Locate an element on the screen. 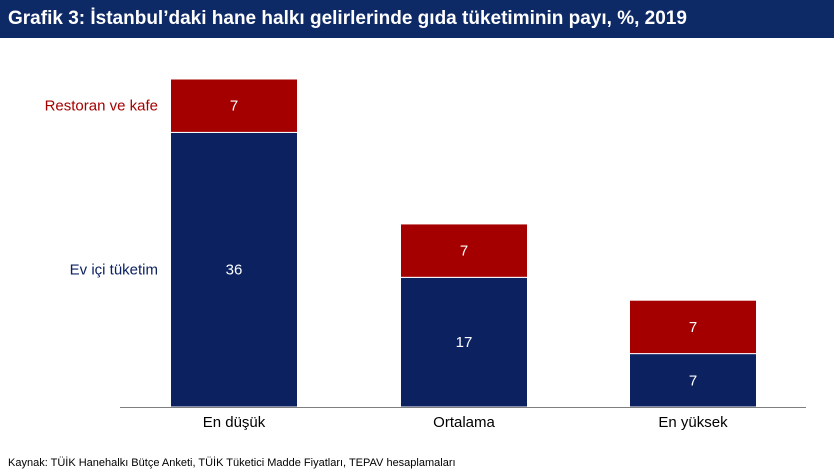 Image resolution: width=834 pixels, height=475 pixels. data-label: 36 is located at coordinates (234, 270).